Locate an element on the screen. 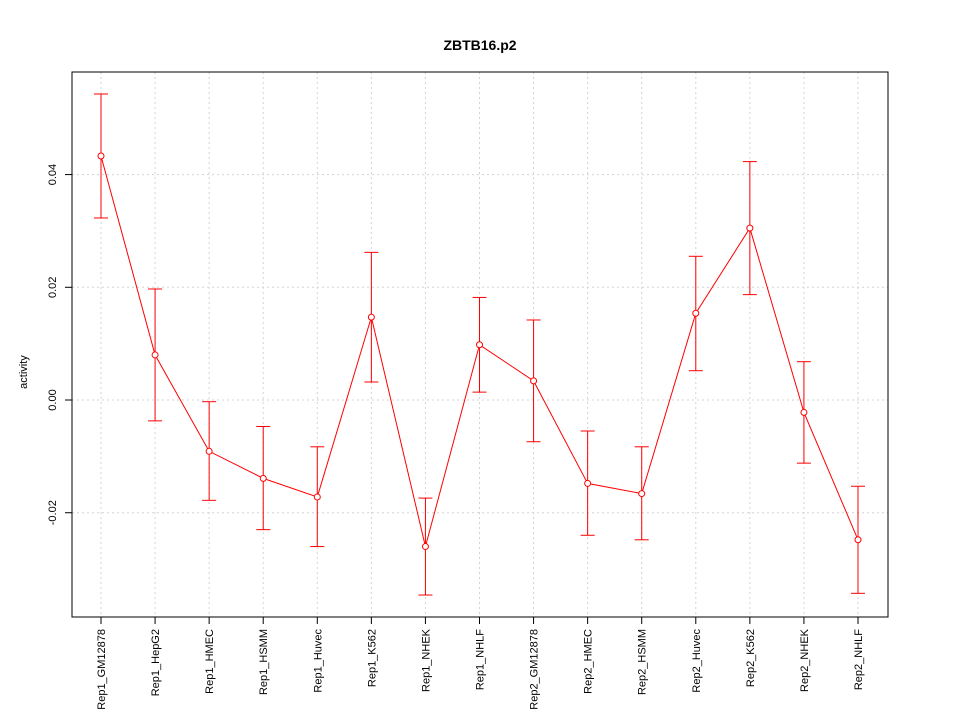  x-tick-label: Rep1_GM12878 is located at coordinates (102, 669).